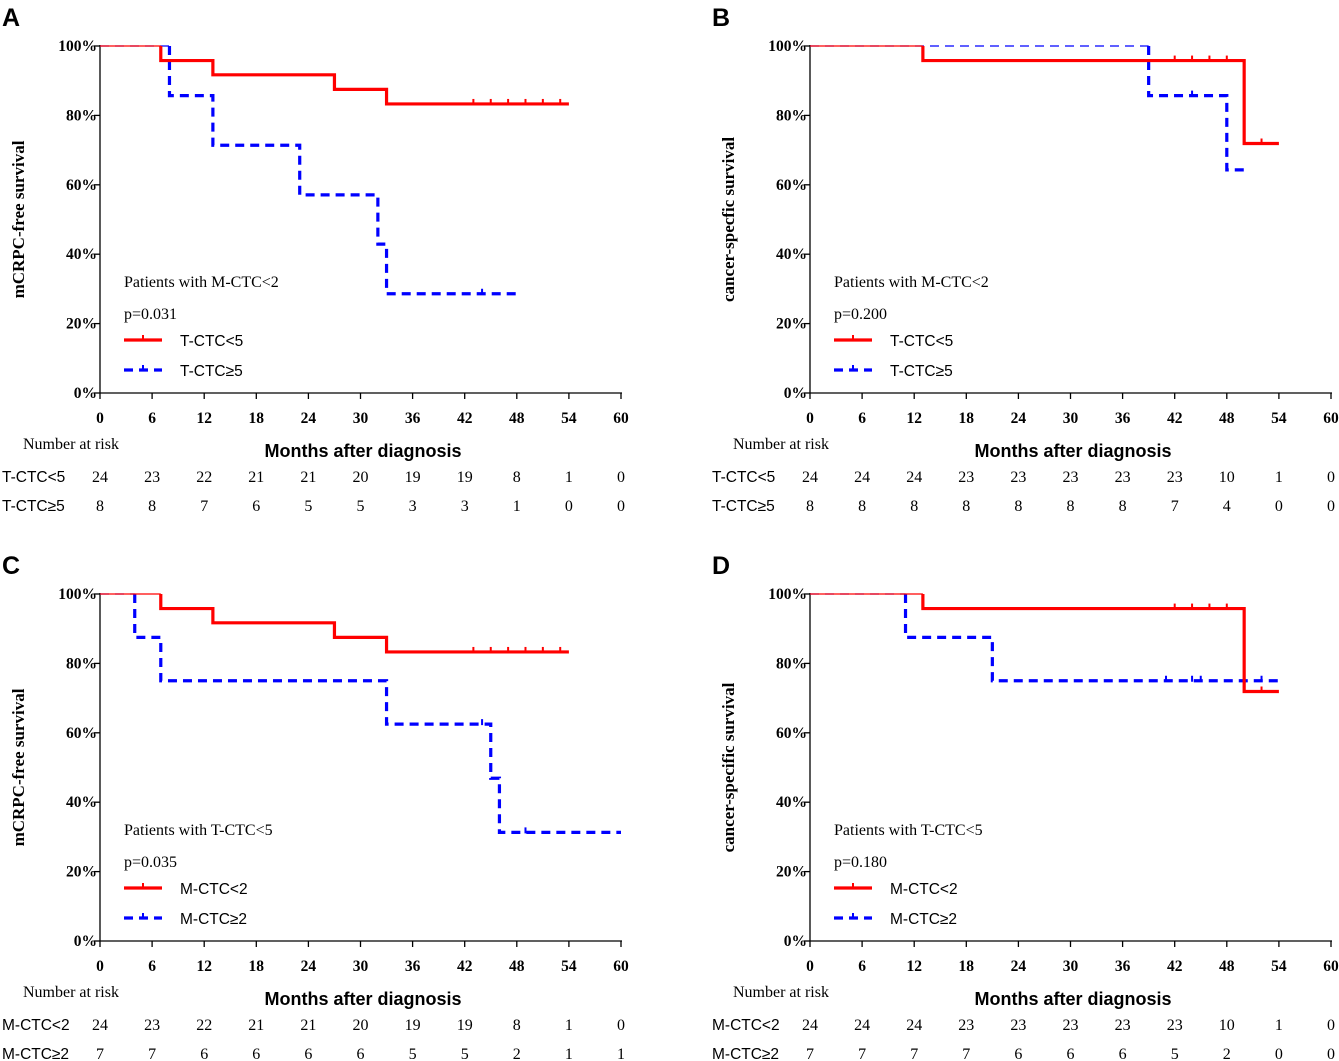  I want to click on x-tick-label: 0, so click(100, 418).